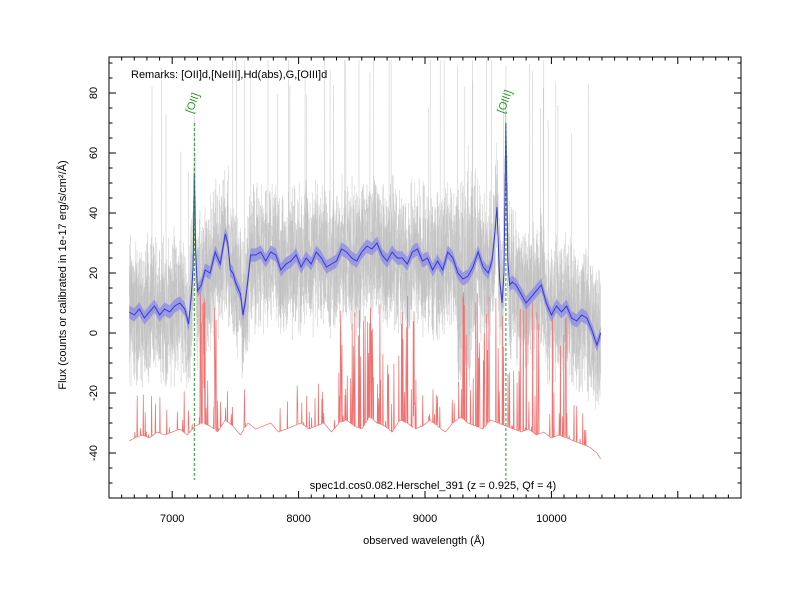  What do you see at coordinates (94, 393) in the screenshot?
I see `y-tick-label: -20` at bounding box center [94, 393].